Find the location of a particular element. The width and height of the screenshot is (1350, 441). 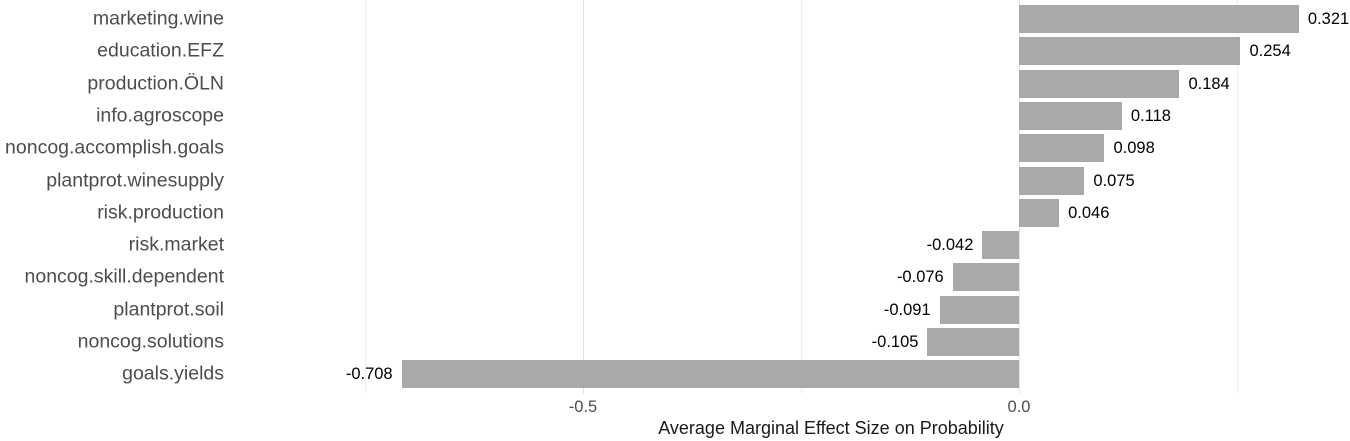

bar-risk.market is located at coordinates (1000, 245).